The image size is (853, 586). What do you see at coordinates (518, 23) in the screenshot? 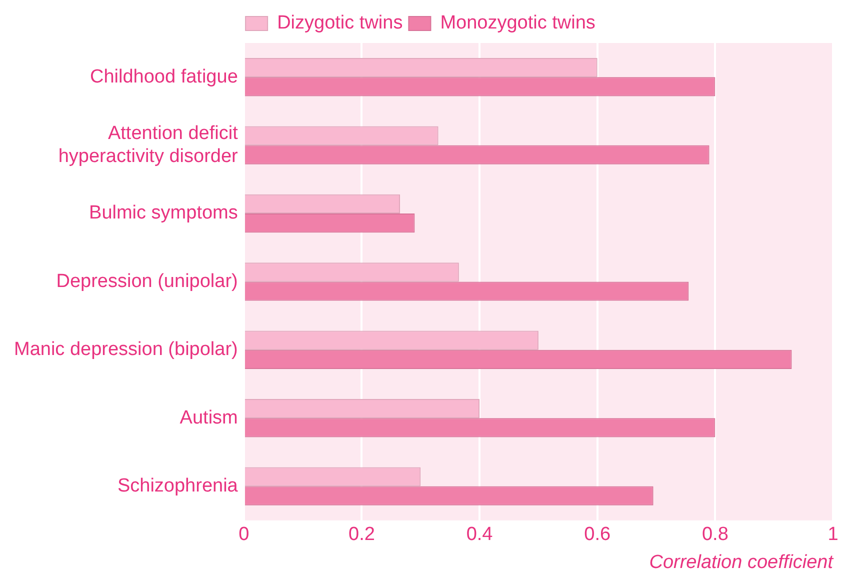
I see `legend-label: Monozygotic twins` at bounding box center [518, 23].